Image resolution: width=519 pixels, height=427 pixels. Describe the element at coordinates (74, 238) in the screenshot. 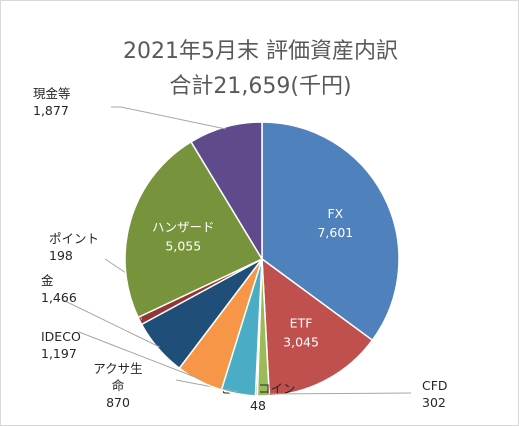

I see `slice-name-label: ポイント` at that location.